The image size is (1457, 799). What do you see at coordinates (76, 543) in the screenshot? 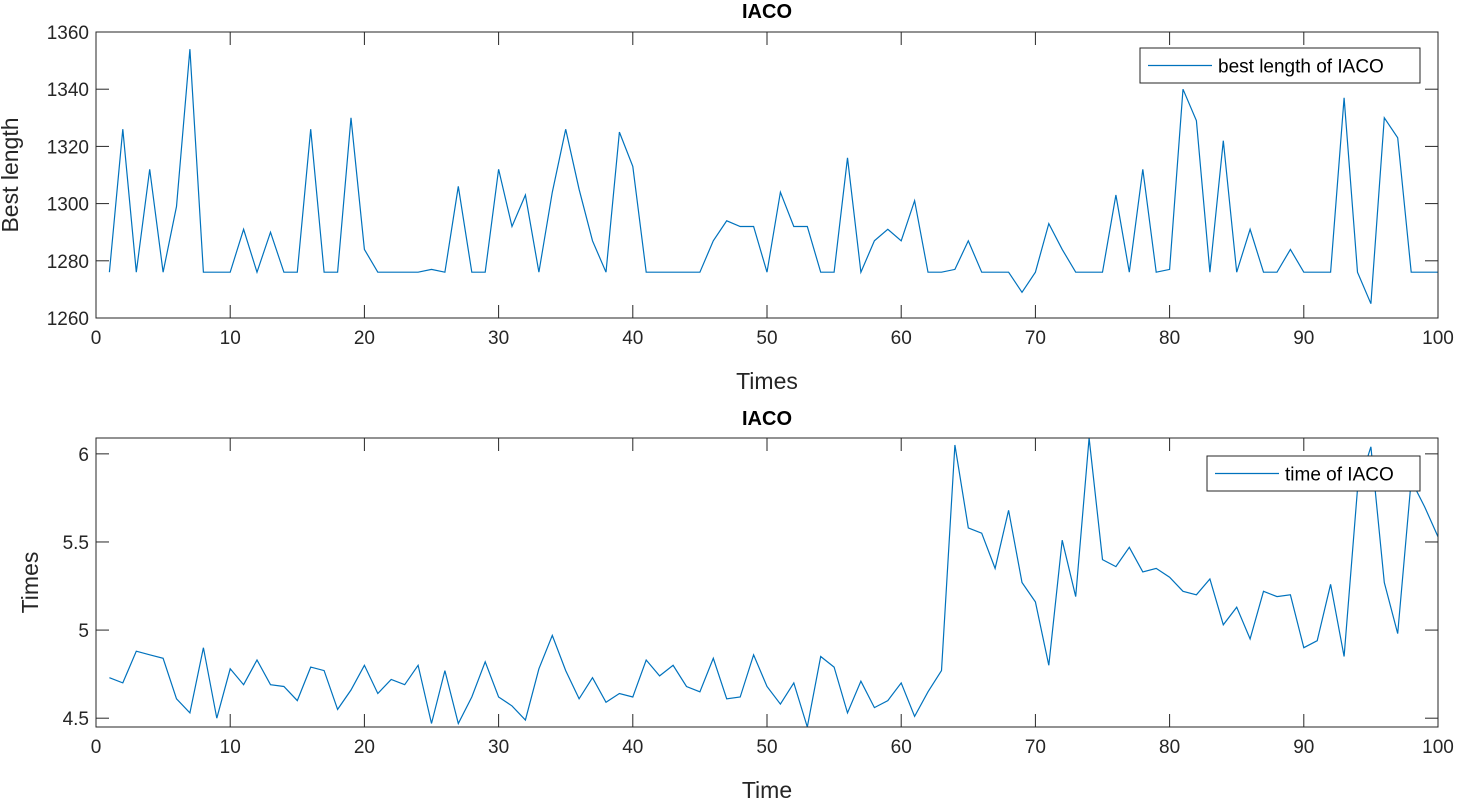
I see `y-tick-label: 5.5` at bounding box center [76, 543].